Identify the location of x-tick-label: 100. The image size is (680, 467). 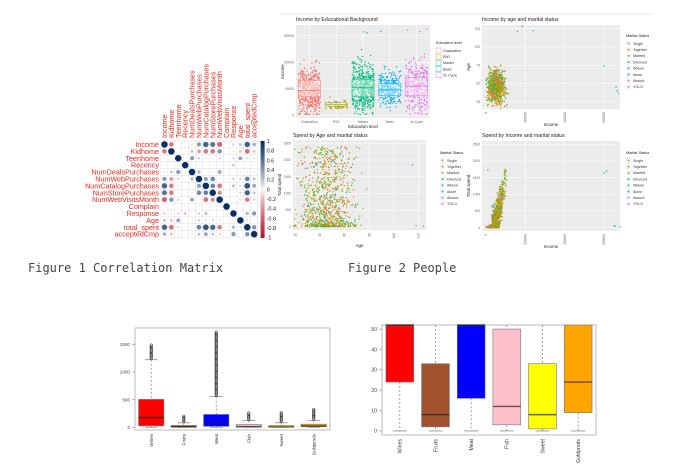
(394, 236).